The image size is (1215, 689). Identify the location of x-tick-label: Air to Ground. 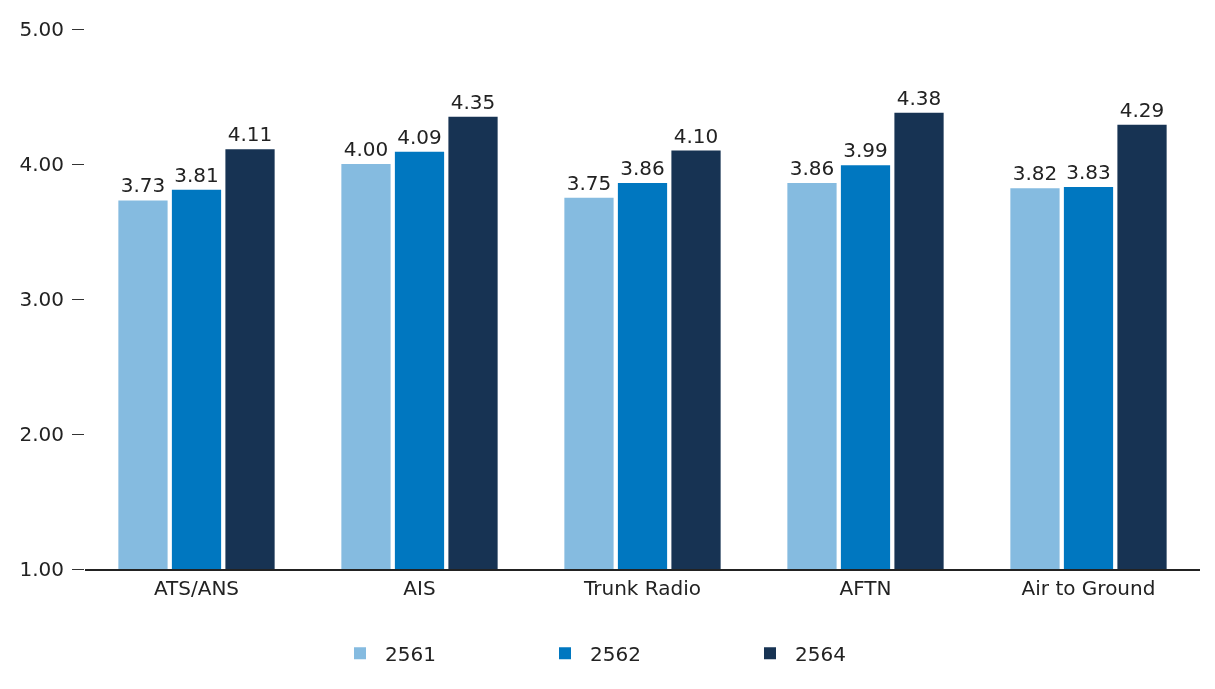
(1088, 587).